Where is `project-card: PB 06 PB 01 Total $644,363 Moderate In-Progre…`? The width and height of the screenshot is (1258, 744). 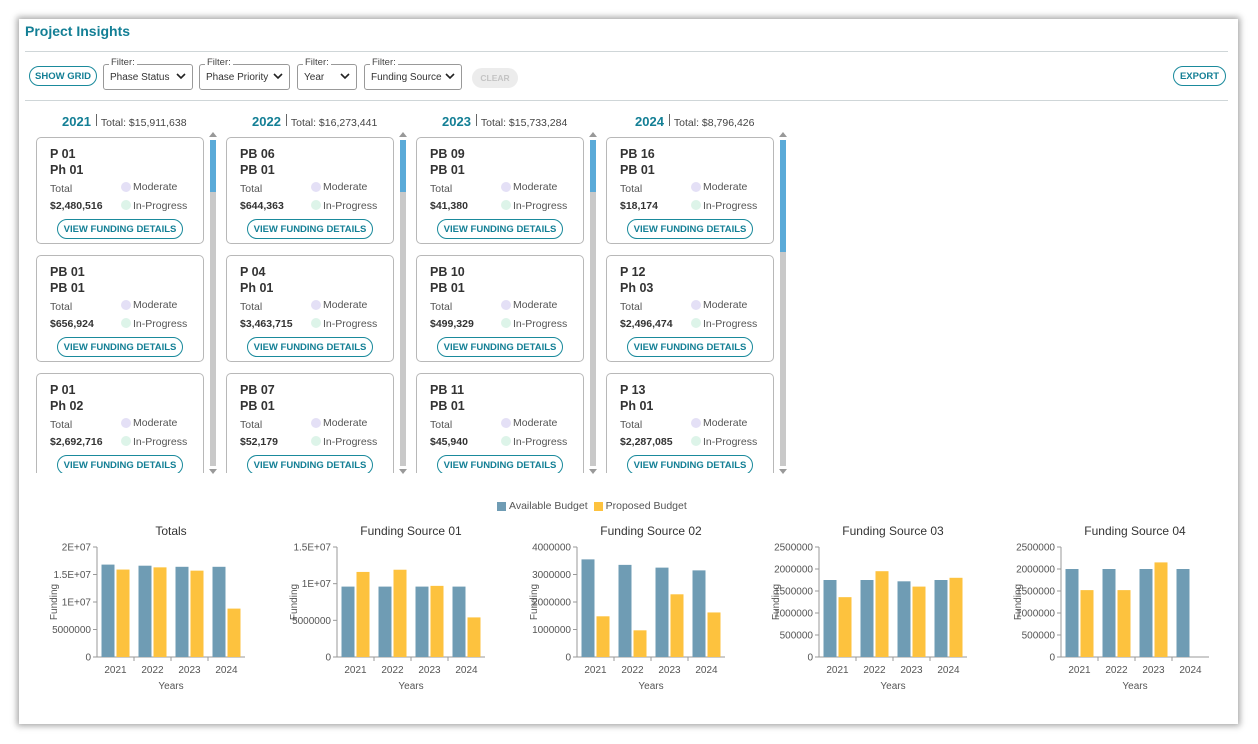 project-card: PB 06 PB 01 Total $644,363 Moderate In-Progre… is located at coordinates (310, 190).